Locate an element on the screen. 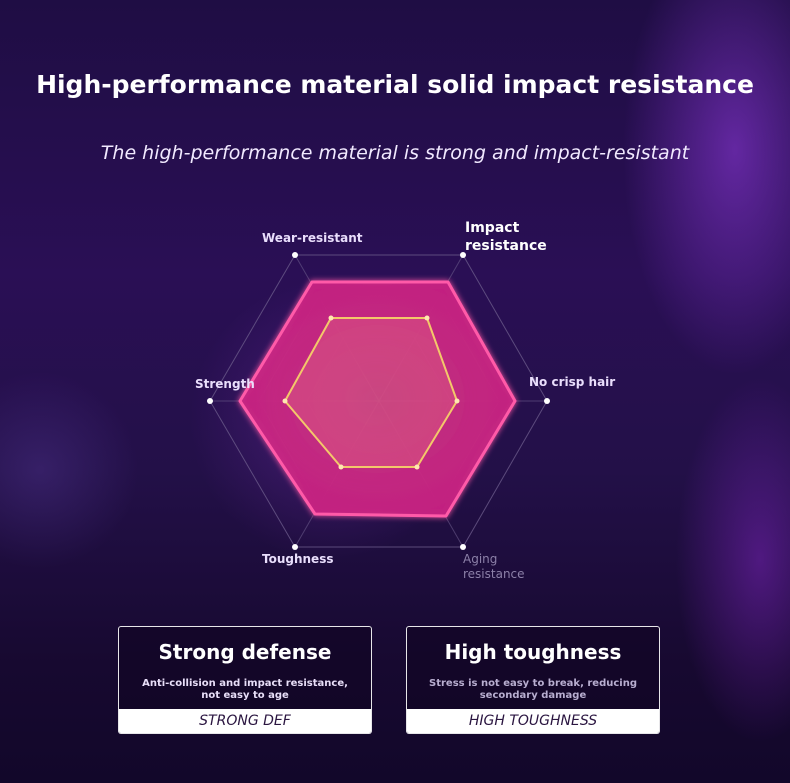  axis-label-aging: Aging resistance is located at coordinates (494, 566).